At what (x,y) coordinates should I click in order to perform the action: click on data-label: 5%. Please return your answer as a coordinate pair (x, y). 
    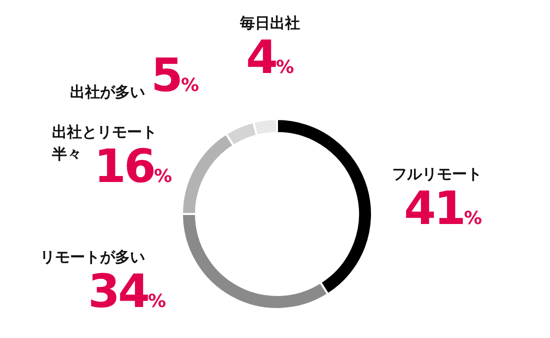
    Looking at the image, I should click on (175, 76).